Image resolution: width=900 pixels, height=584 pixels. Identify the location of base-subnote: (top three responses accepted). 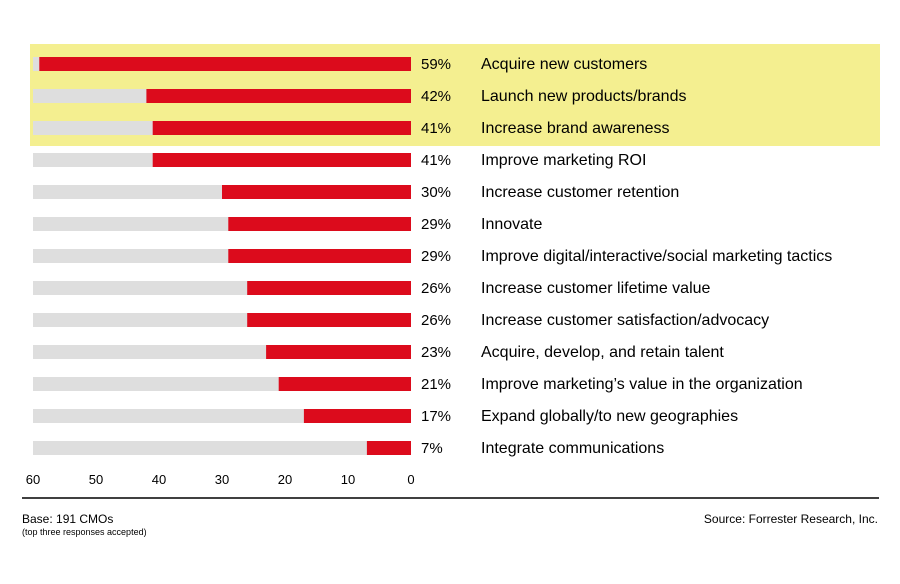
(84, 532).